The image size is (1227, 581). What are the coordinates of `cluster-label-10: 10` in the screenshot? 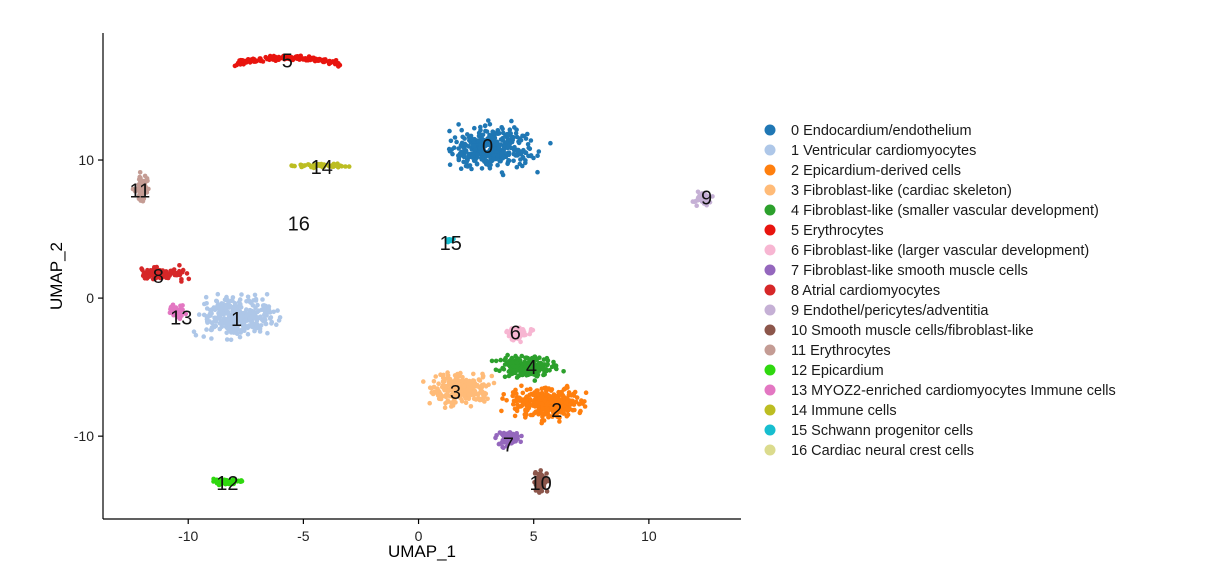 It's located at (540, 484).